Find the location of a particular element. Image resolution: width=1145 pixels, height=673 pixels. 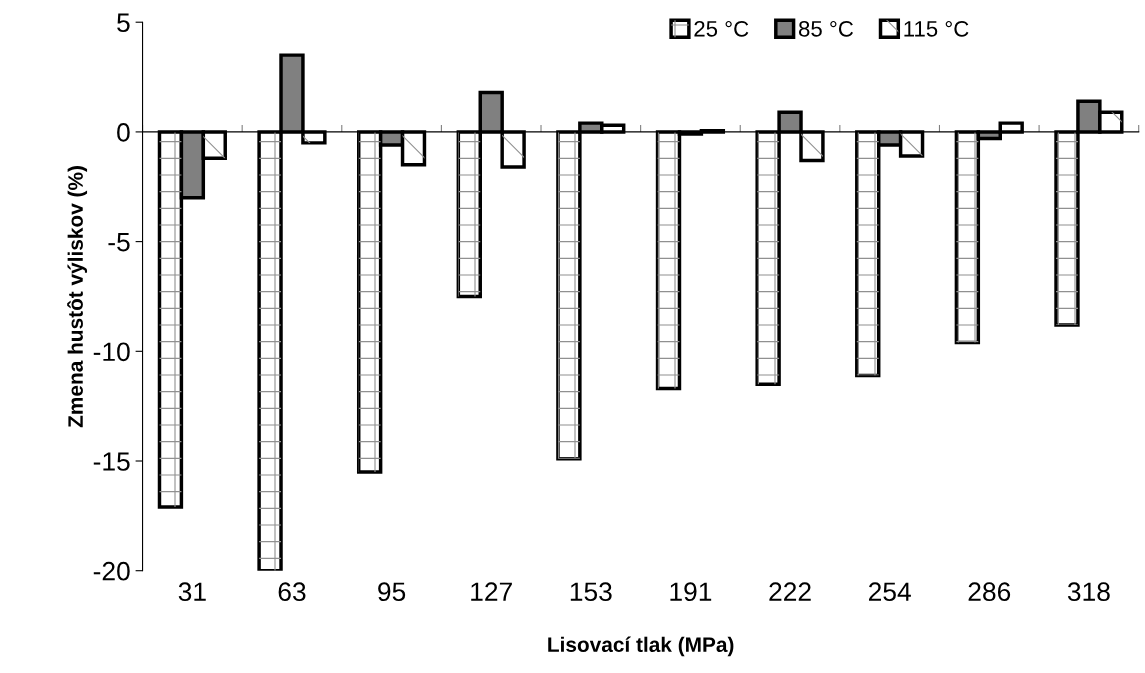

x-tick-label: 254 is located at coordinates (889, 592).